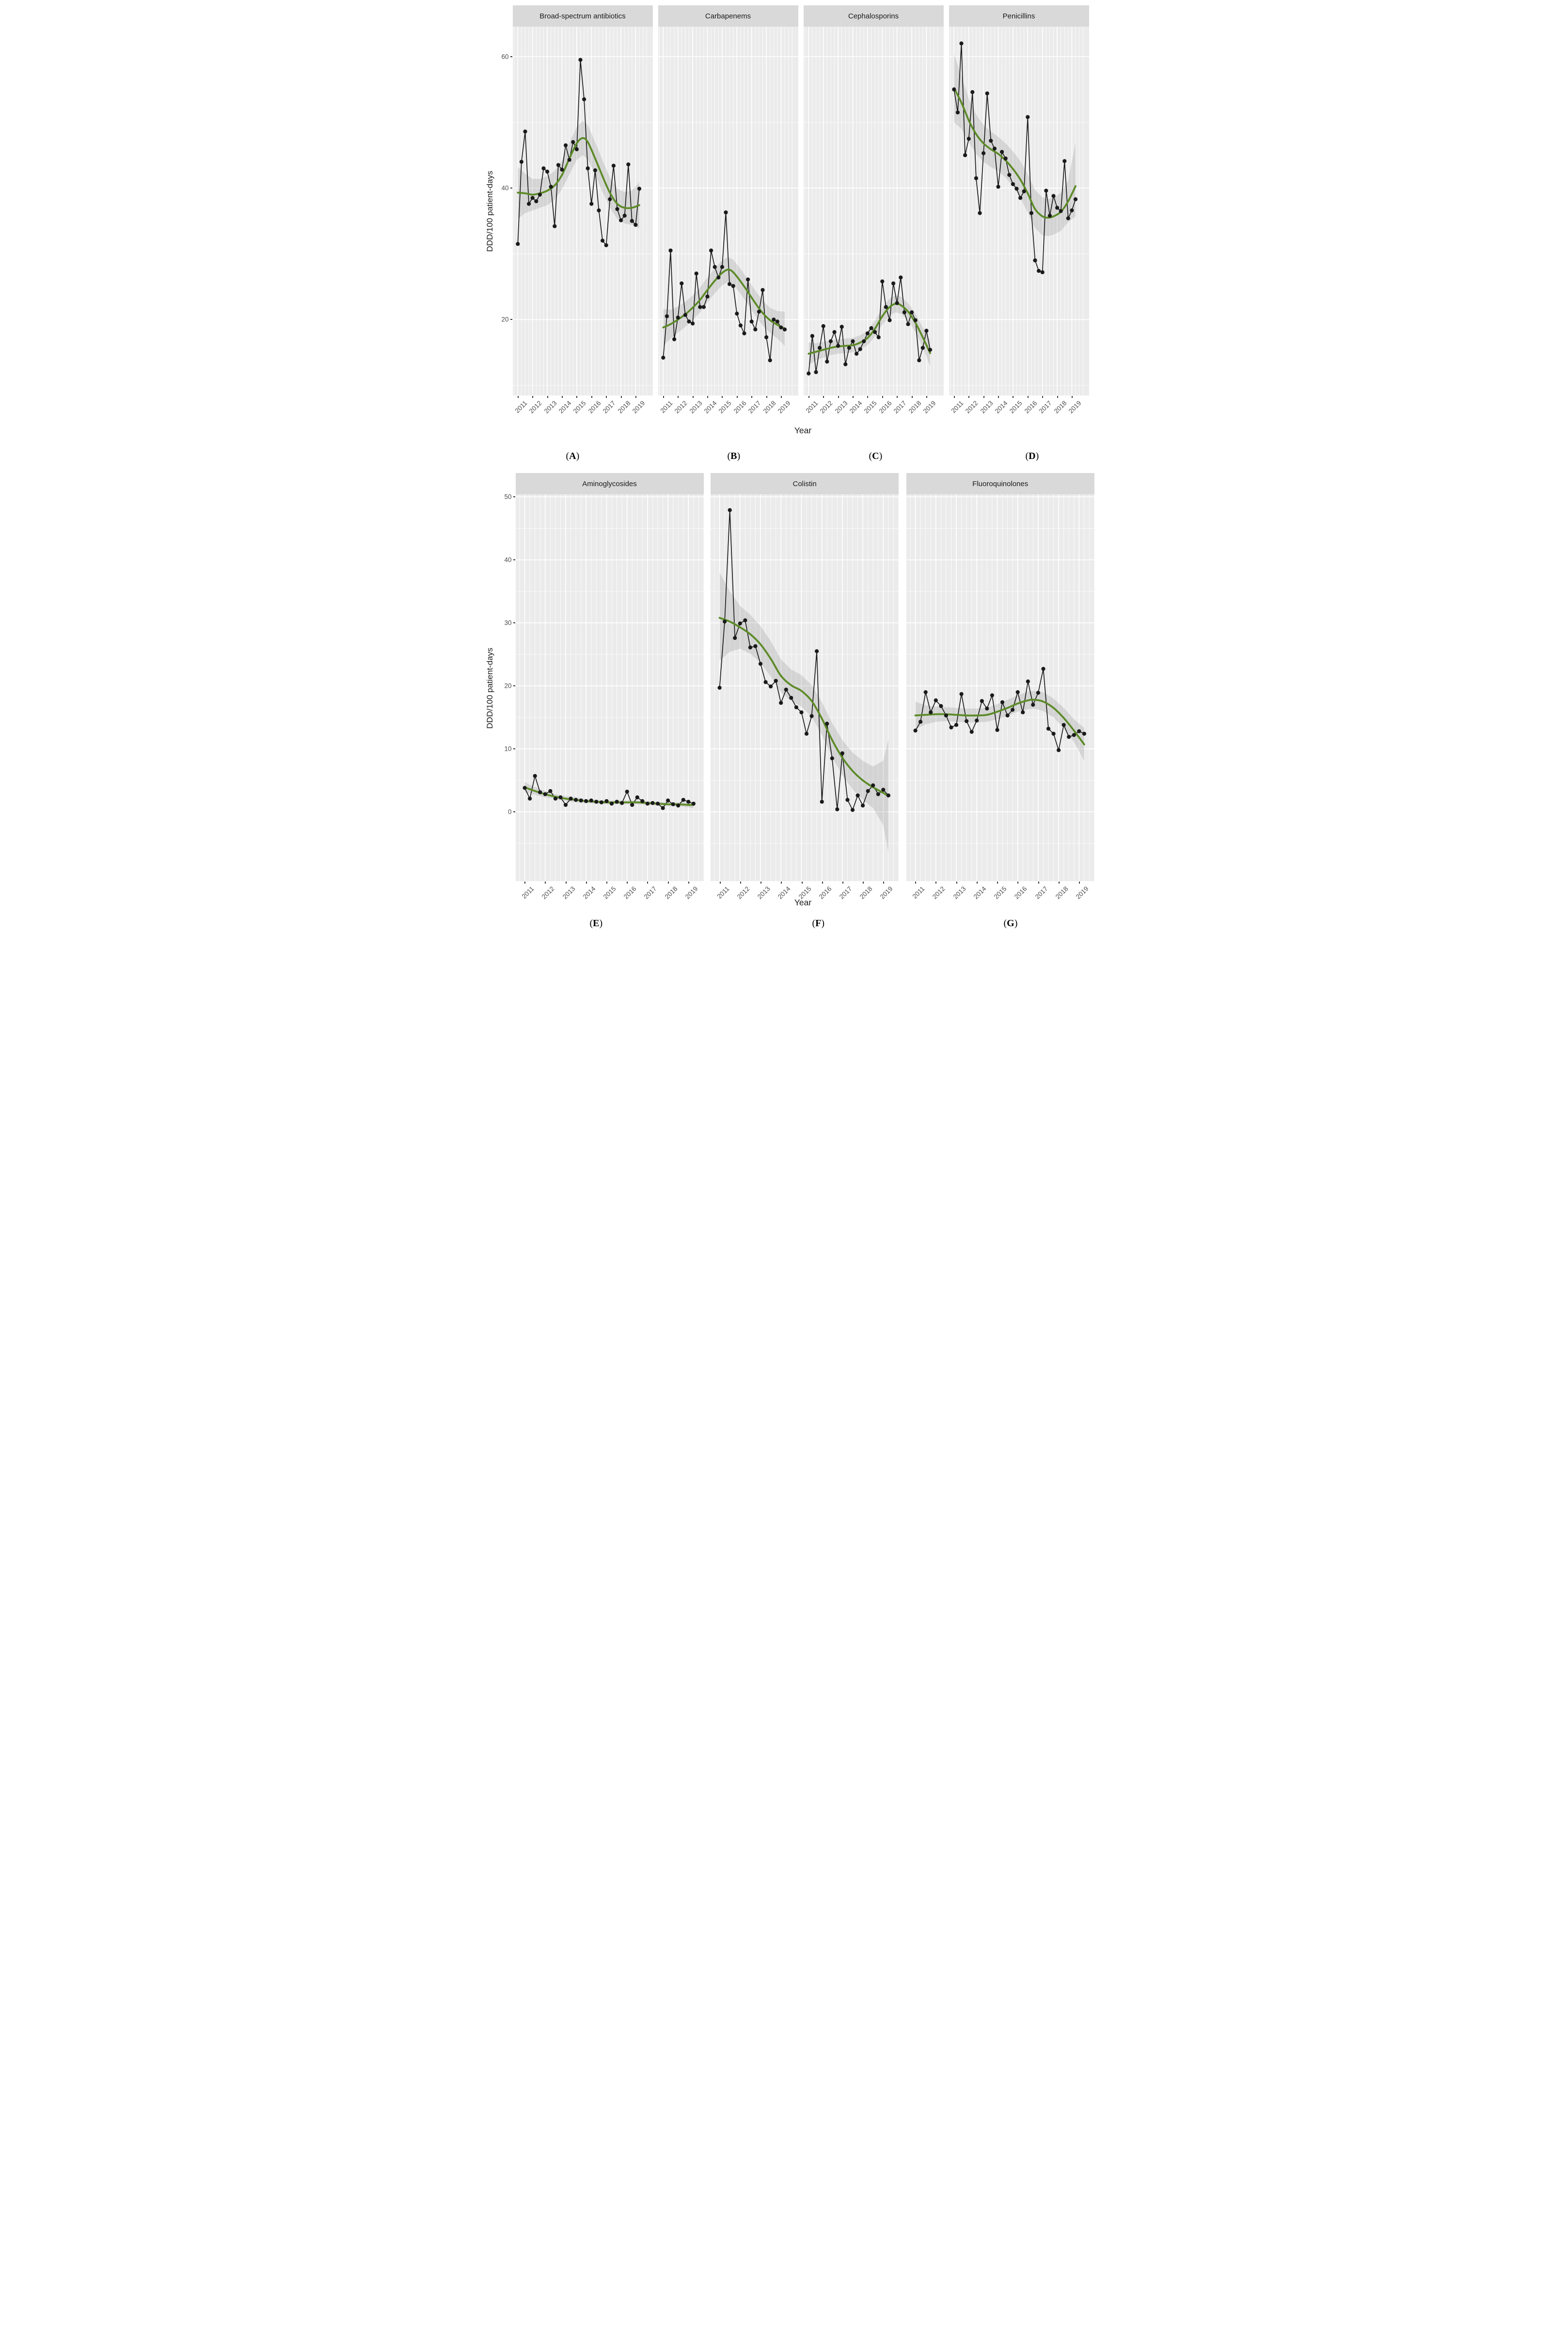  Describe the element at coordinates (803, 902) in the screenshot. I see `x-axis-title-row2: Year` at that location.